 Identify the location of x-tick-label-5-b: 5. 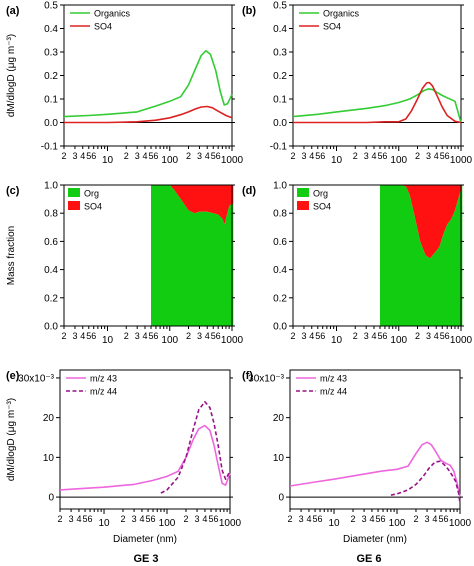
(317, 156).